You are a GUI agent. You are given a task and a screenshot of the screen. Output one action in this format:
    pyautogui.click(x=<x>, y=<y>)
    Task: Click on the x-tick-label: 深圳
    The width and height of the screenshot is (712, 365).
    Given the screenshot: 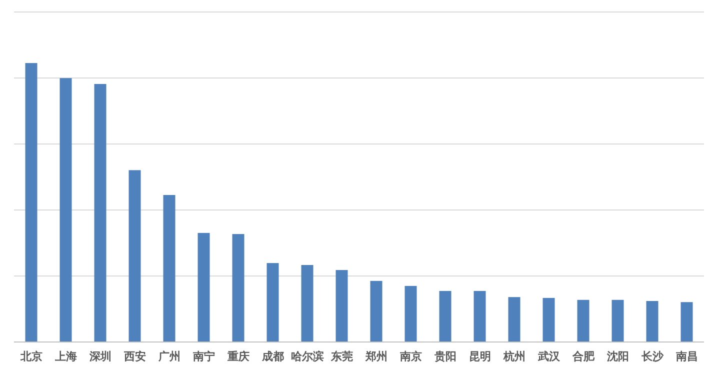 What is the action you would take?
    pyautogui.click(x=100, y=356)
    